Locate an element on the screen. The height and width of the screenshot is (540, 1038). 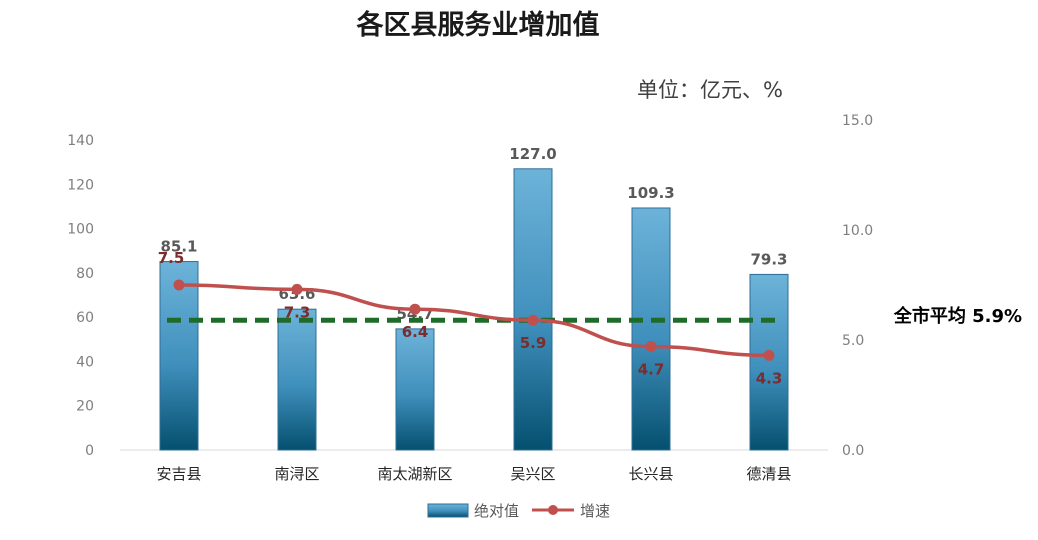
category-label: 南太湖新区 is located at coordinates (414, 474).